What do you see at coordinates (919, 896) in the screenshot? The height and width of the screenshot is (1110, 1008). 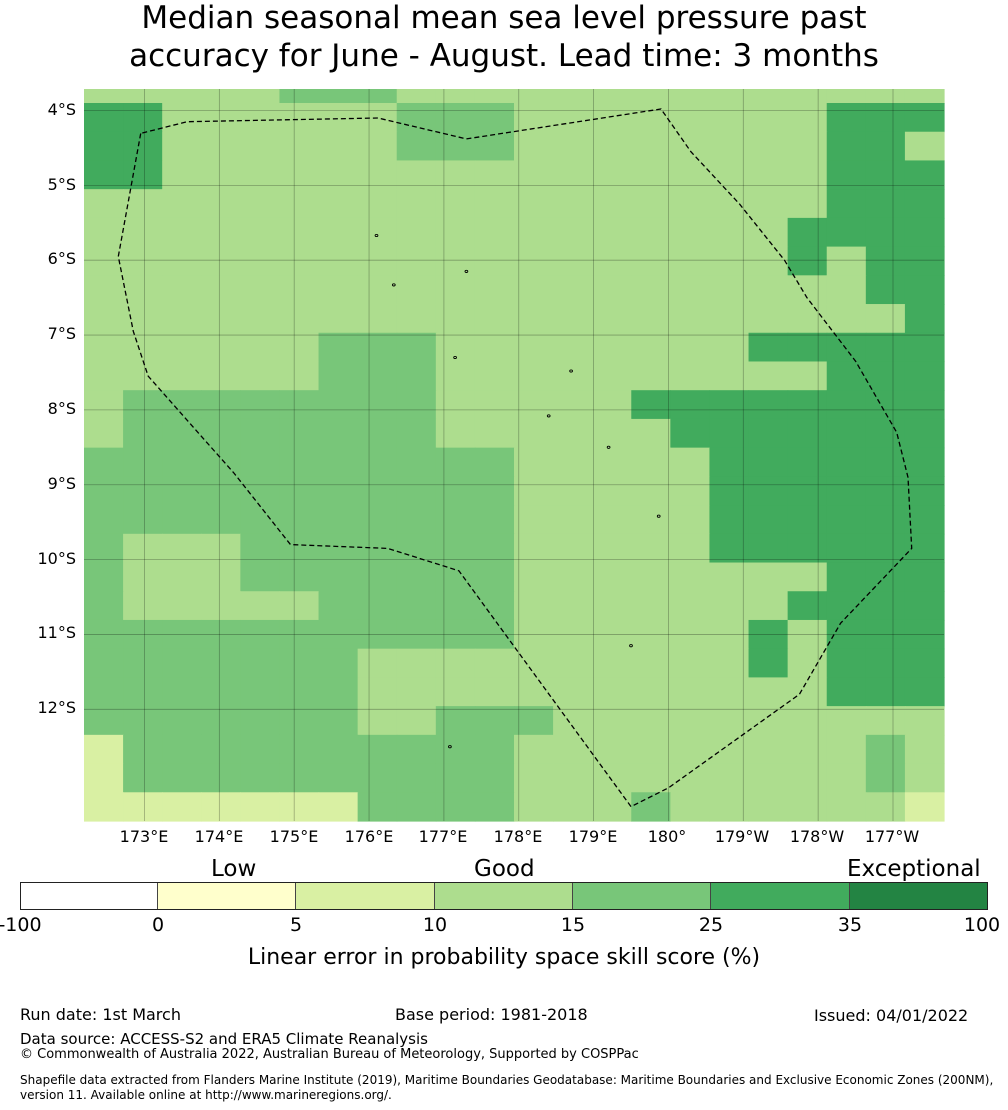 I see `colorbar-segment` at bounding box center [919, 896].